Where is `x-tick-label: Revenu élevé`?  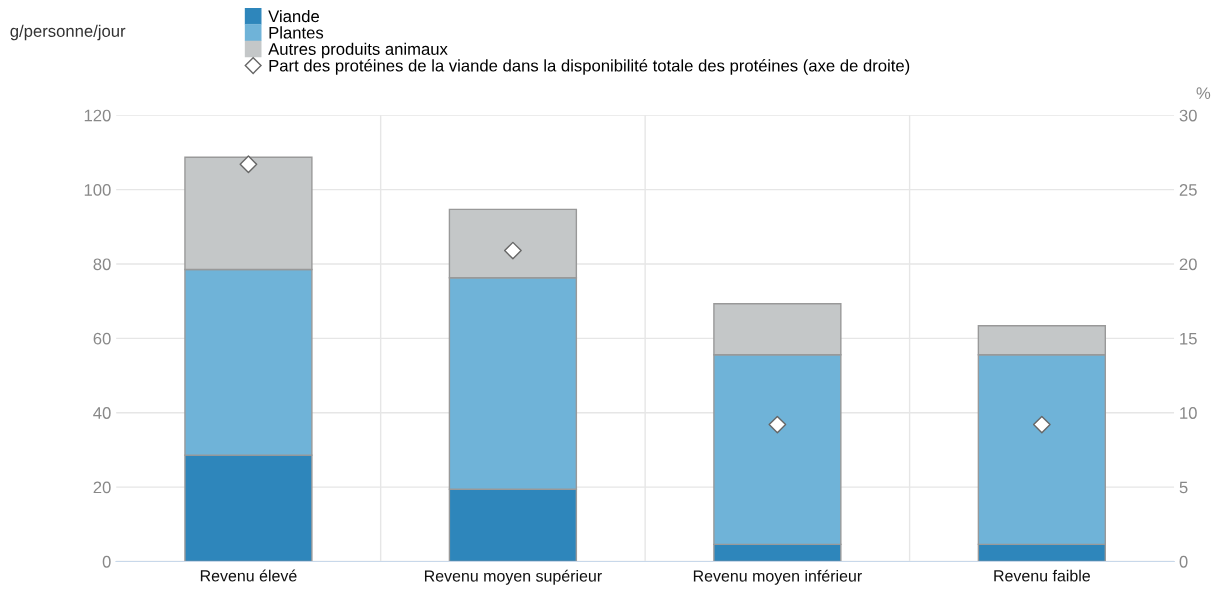 x-tick-label: Revenu élevé is located at coordinates (248, 575).